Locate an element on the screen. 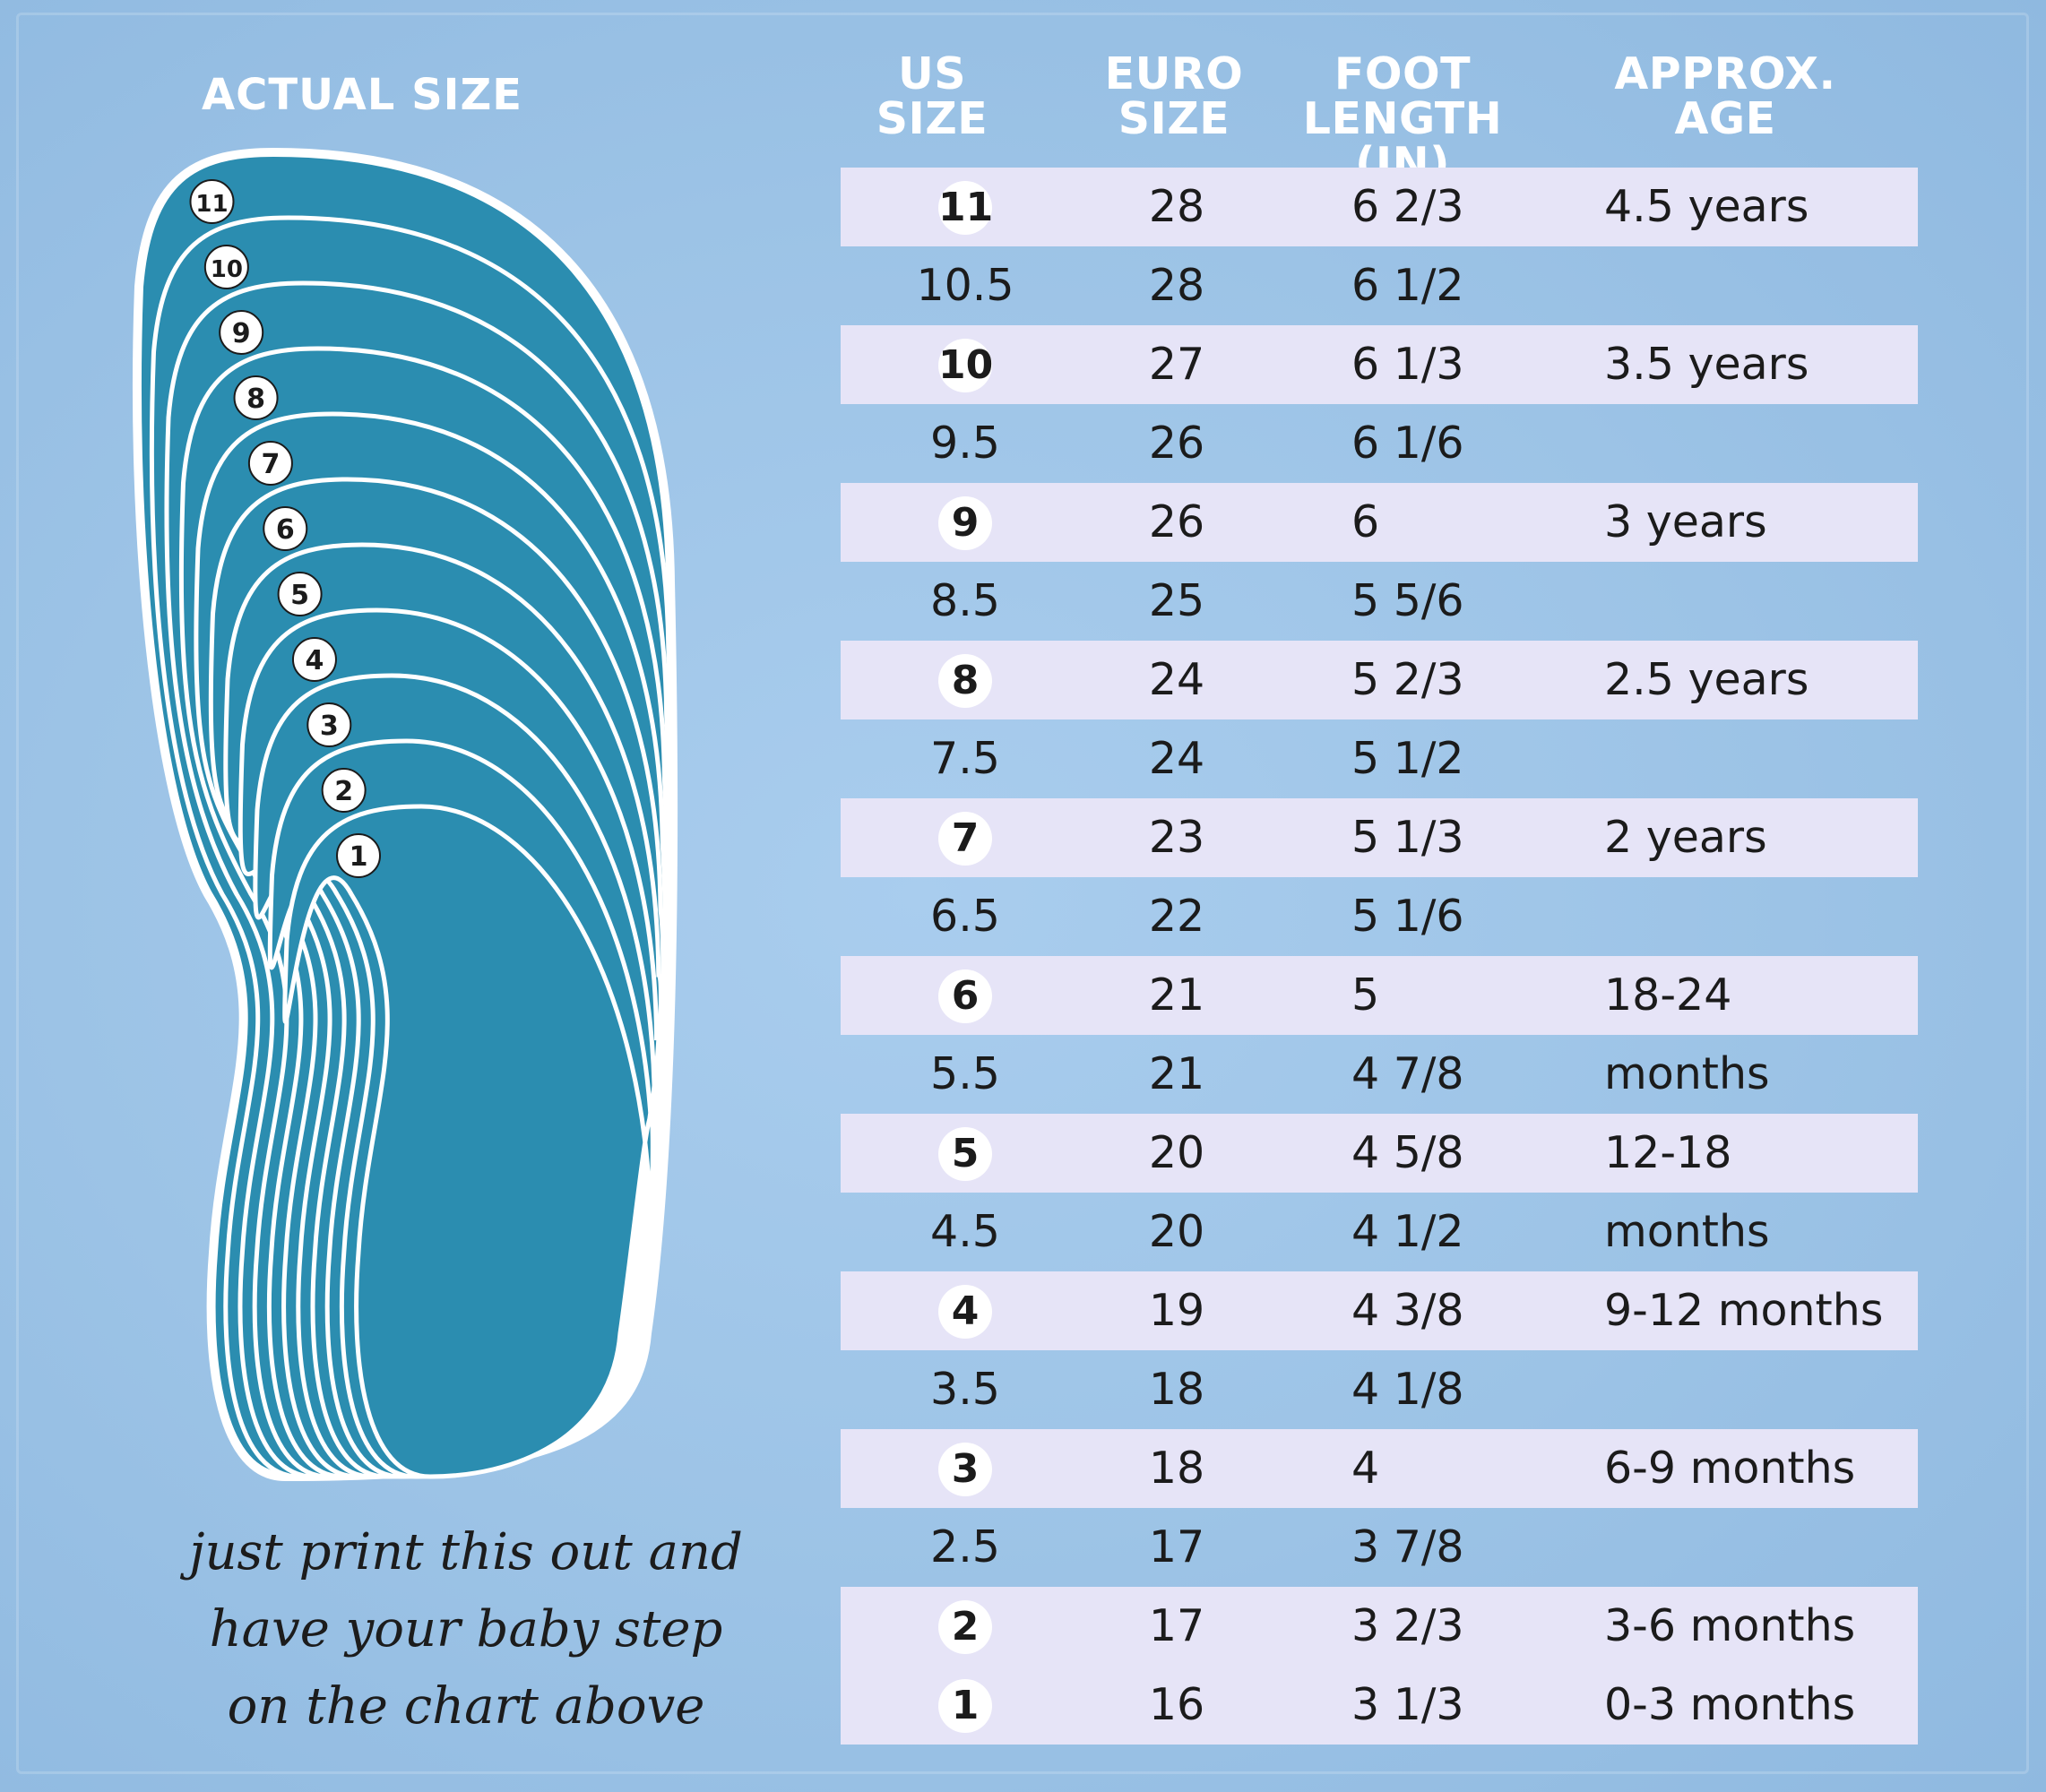 Image resolution: width=2046 pixels, height=1792 pixels. foot-length-cell: 5 1/3 is located at coordinates (1407, 837).